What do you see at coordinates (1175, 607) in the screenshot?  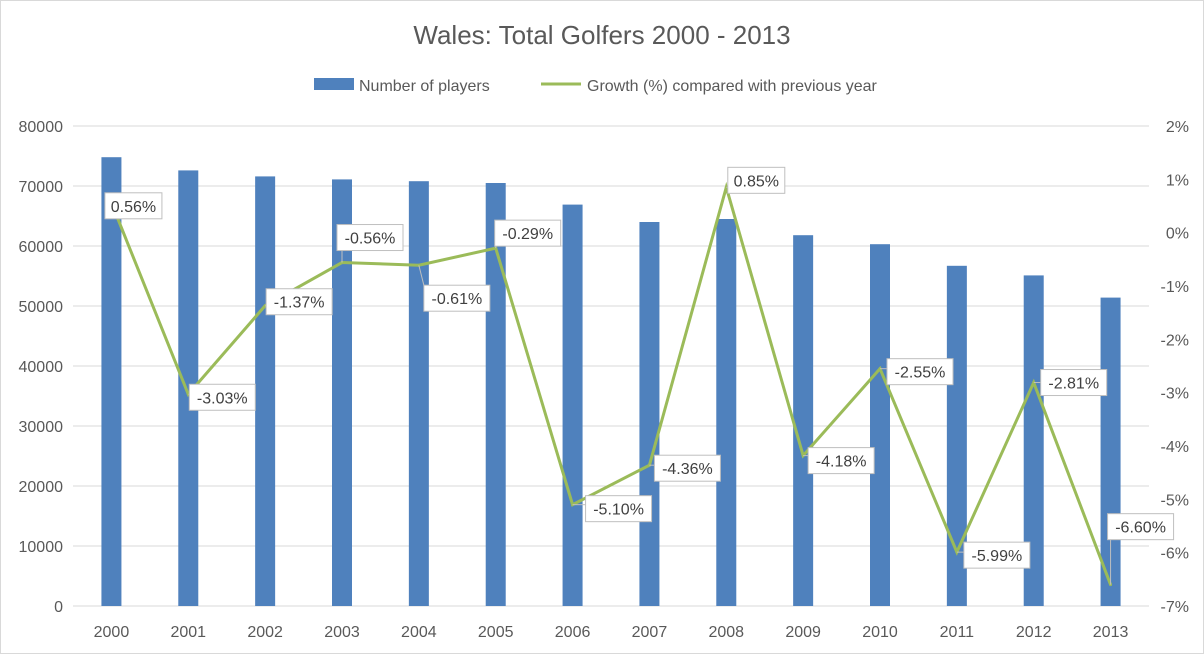 I see `right-tick-label: -7%` at bounding box center [1175, 607].